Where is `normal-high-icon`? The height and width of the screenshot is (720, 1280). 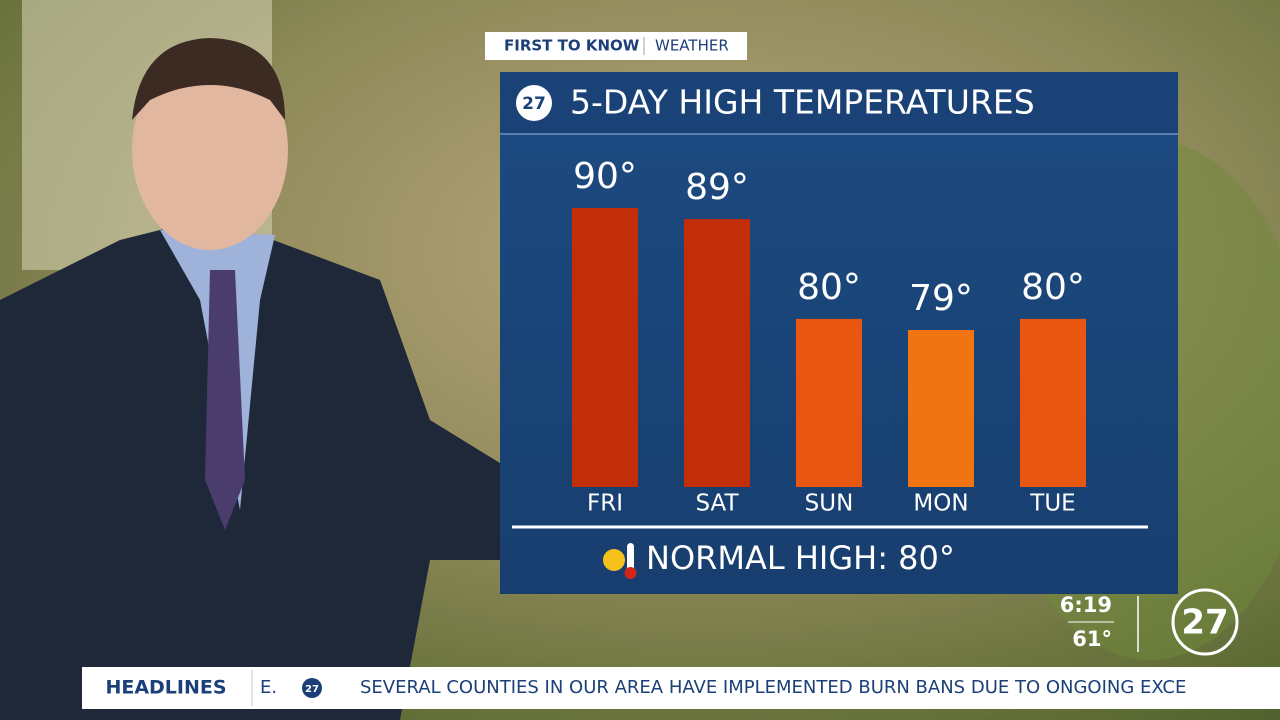
normal-high-icon is located at coordinates (620, 561).